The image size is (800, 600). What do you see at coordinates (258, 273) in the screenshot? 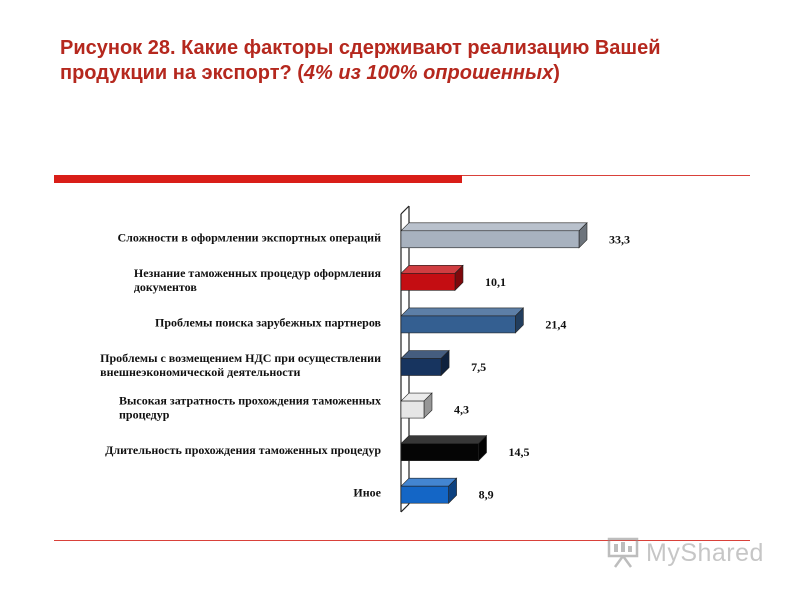
I see `category-label-2-line-1: Незнание таможенных процедур оформления` at bounding box center [258, 273].